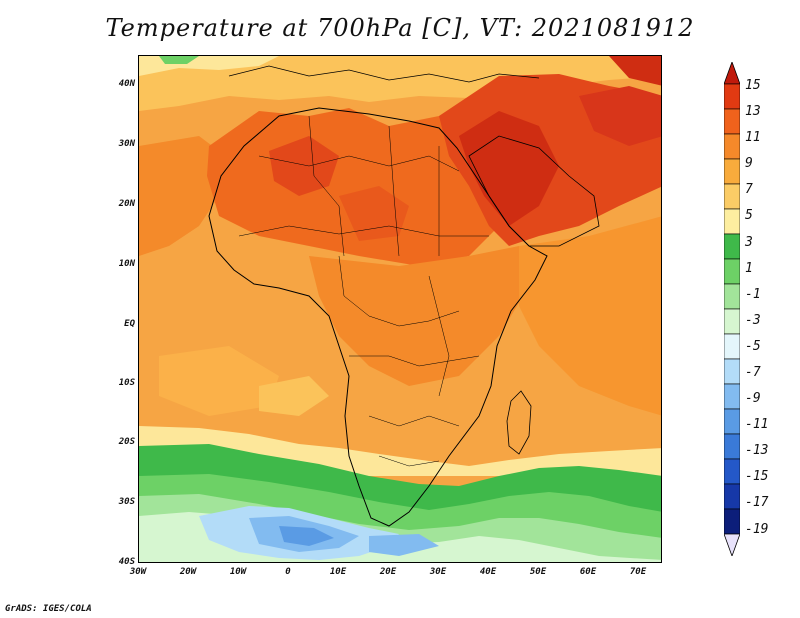 This screenshot has width=800, height=618. What do you see at coordinates (732, 73) in the screenshot?
I see `colorbar-top-arrow` at bounding box center [732, 73].